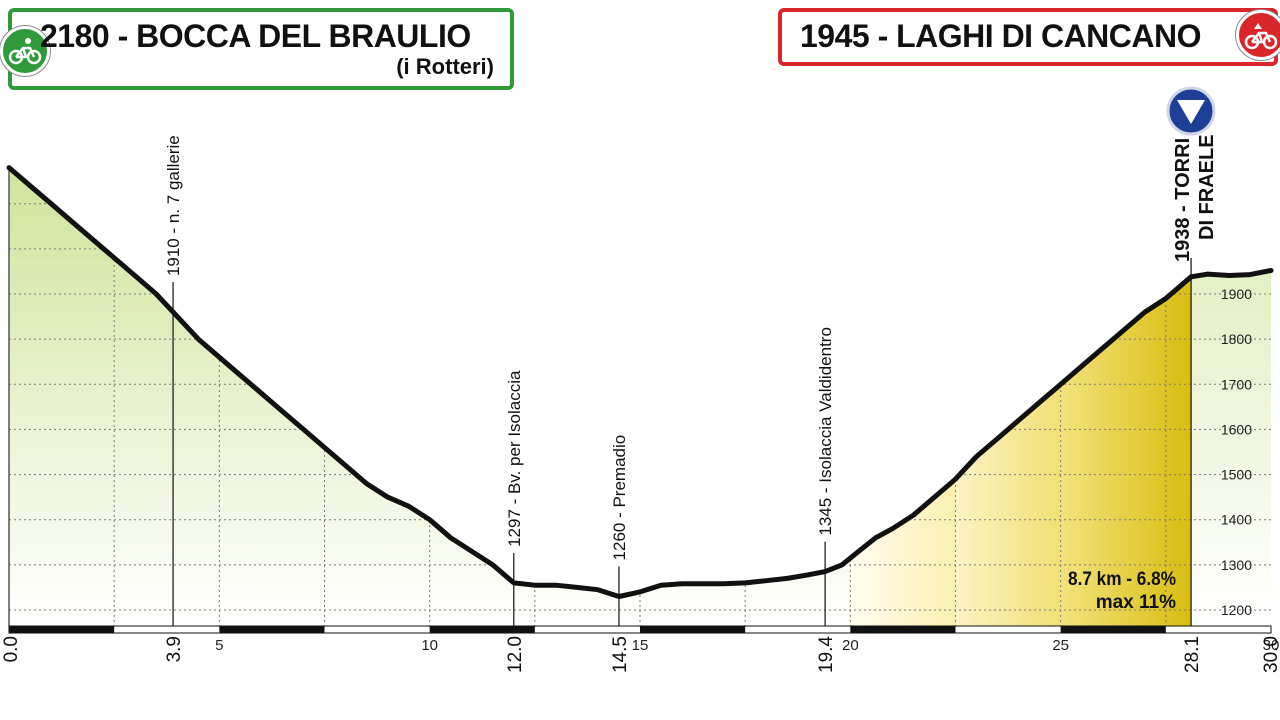 This screenshot has width=1280, height=720. I want to click on y-tick-label: 1800, so click(1236, 339).